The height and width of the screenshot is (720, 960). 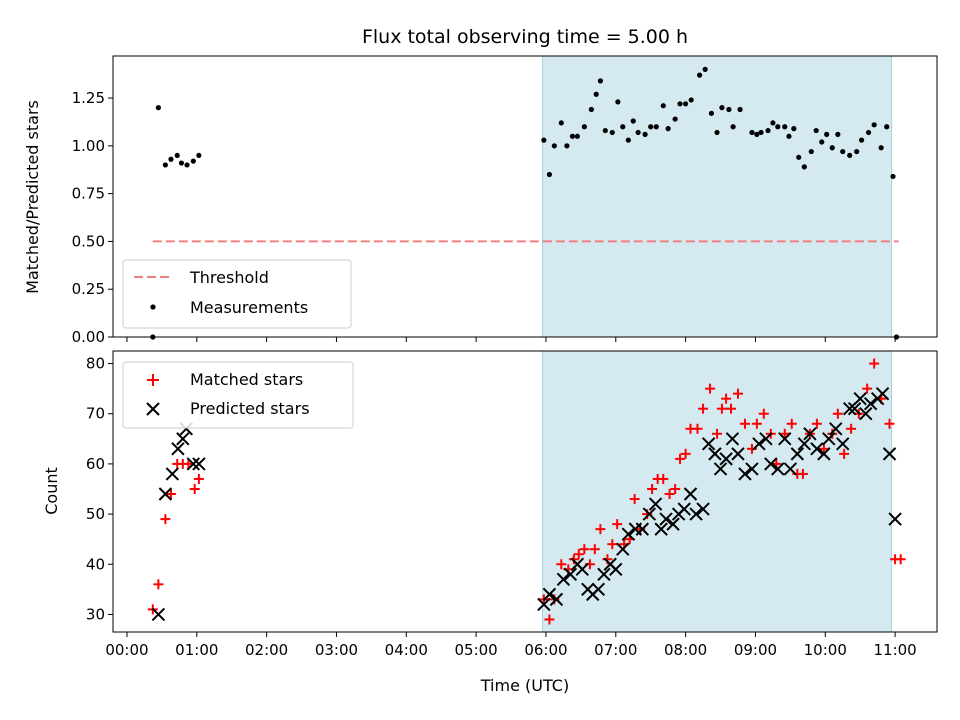 What do you see at coordinates (525, 37) in the screenshot?
I see `chart-title: Flux total observing time = 5.00 h` at bounding box center [525, 37].